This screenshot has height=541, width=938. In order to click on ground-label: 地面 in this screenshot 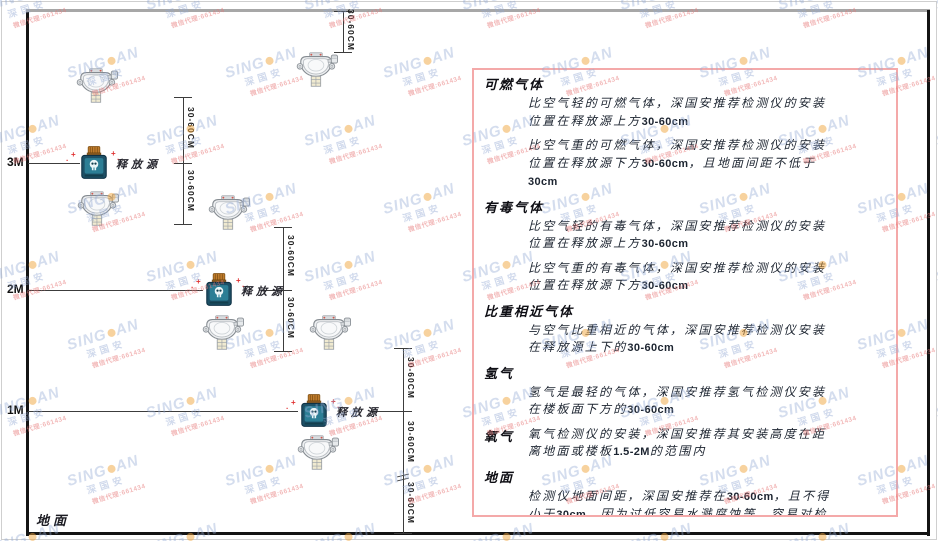, I will do `click(53, 520)`.